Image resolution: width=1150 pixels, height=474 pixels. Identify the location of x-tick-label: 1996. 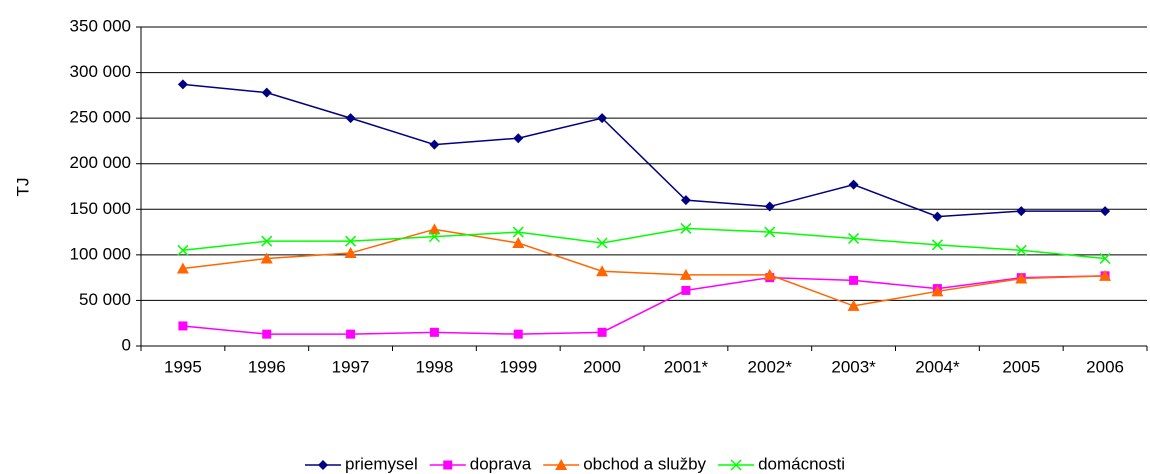
(267, 366).